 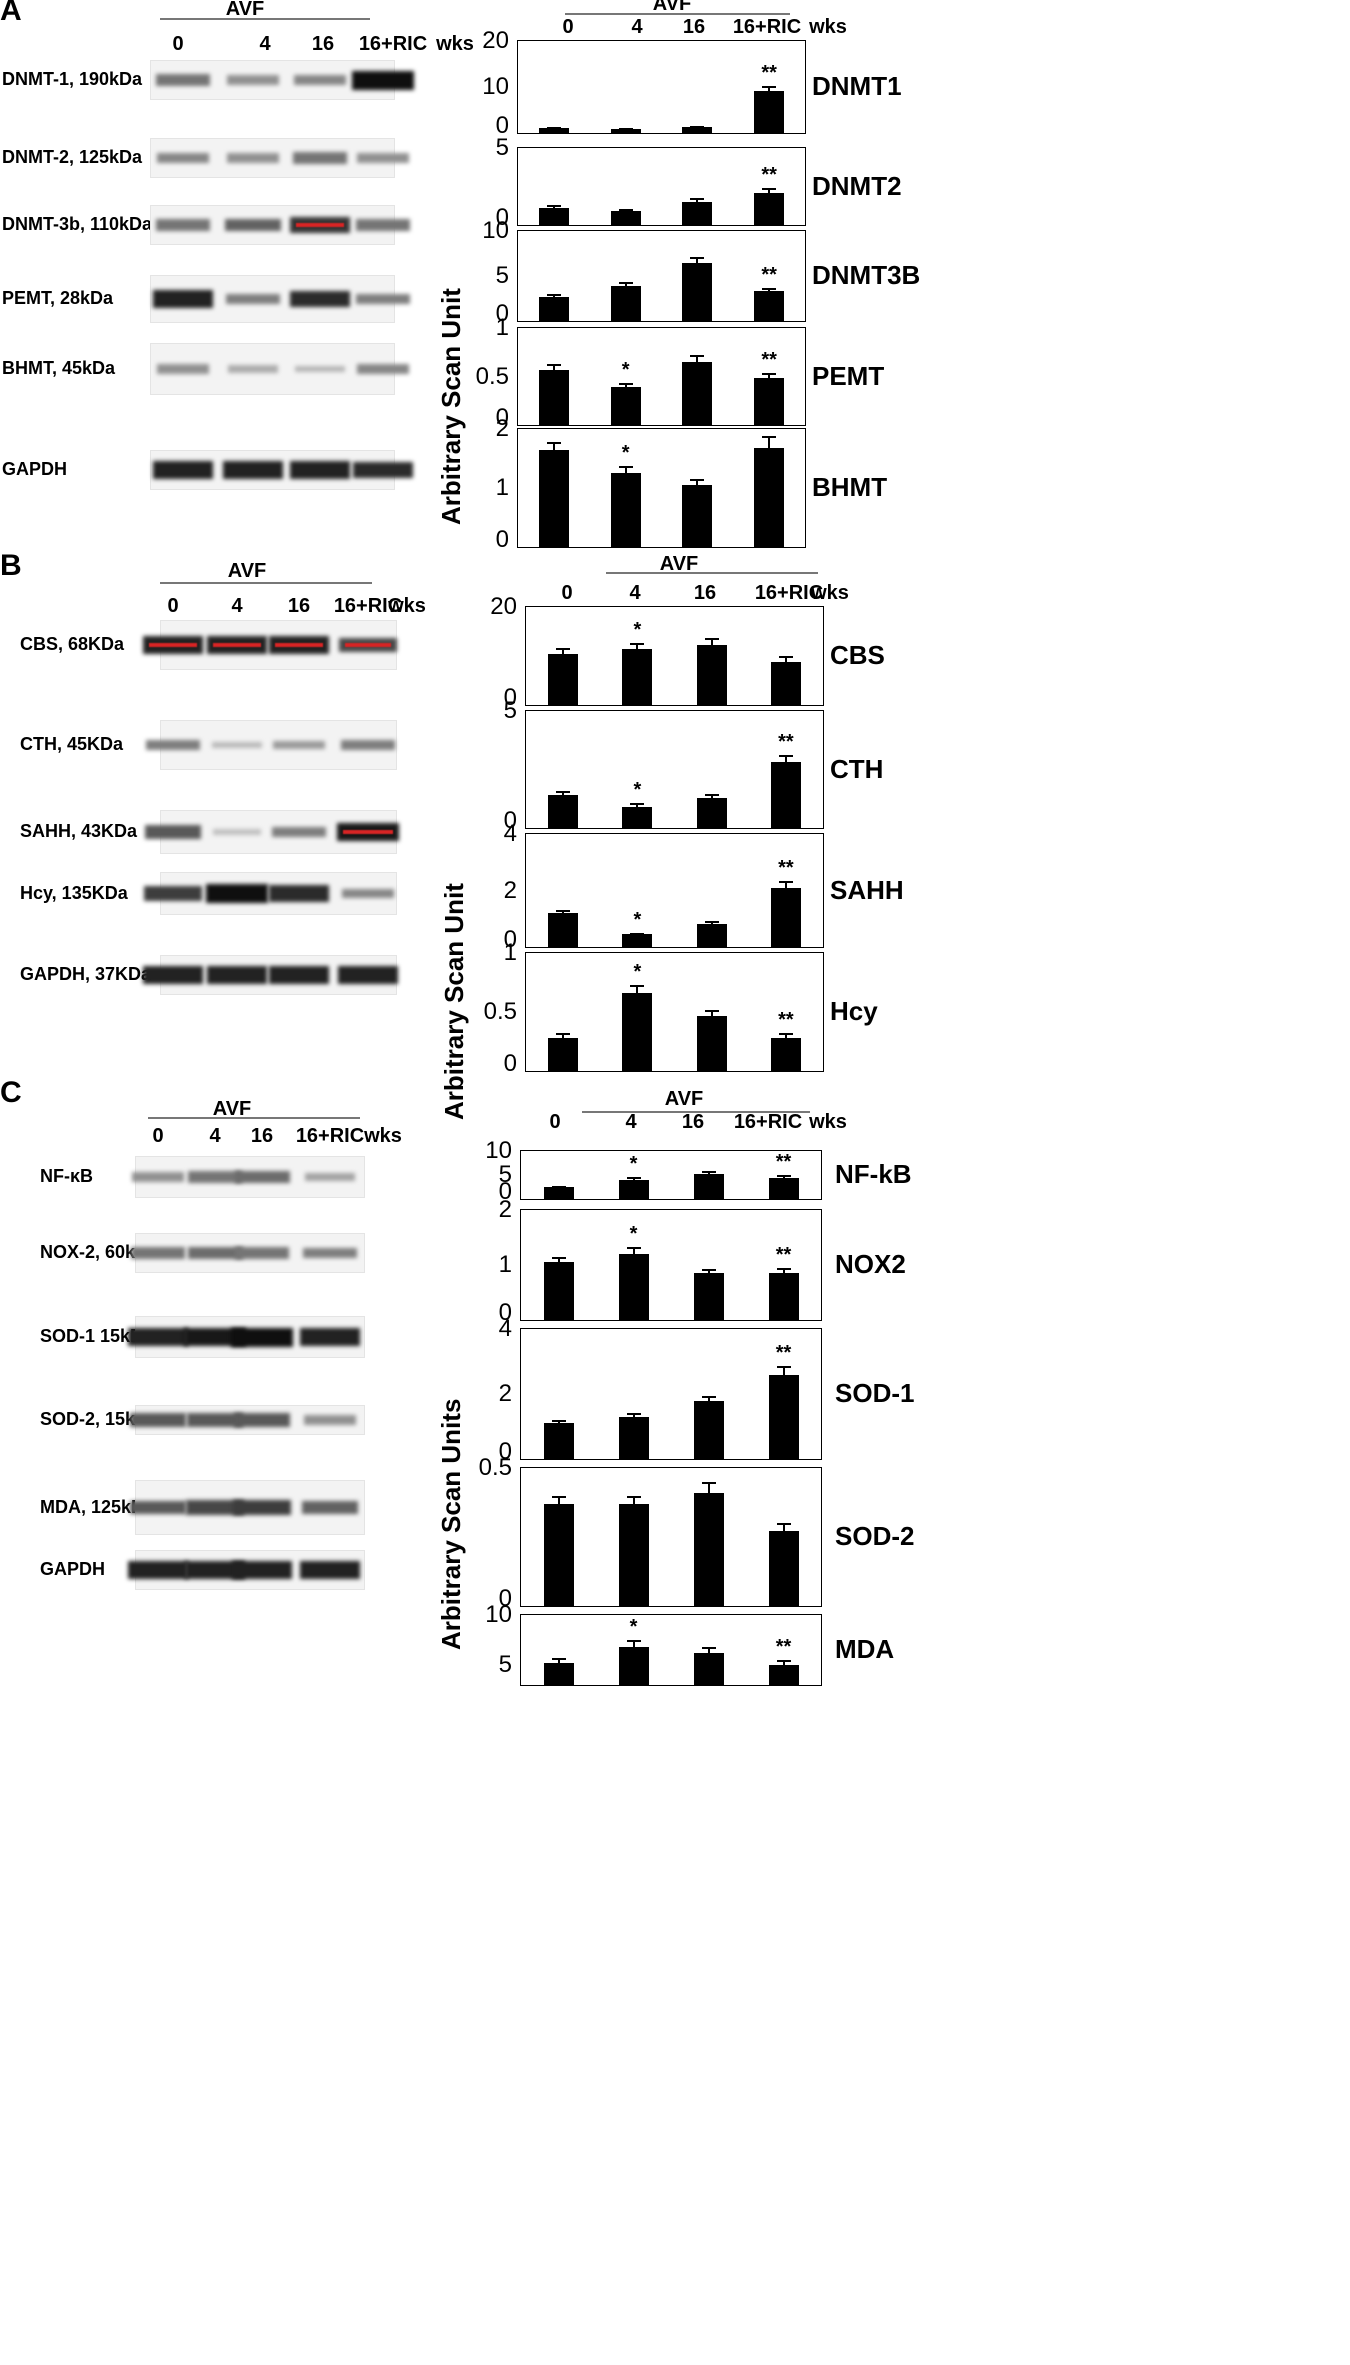 What do you see at coordinates (705, 593) in the screenshot?
I see `panel-b-chart-lane-label: 16` at bounding box center [705, 593].